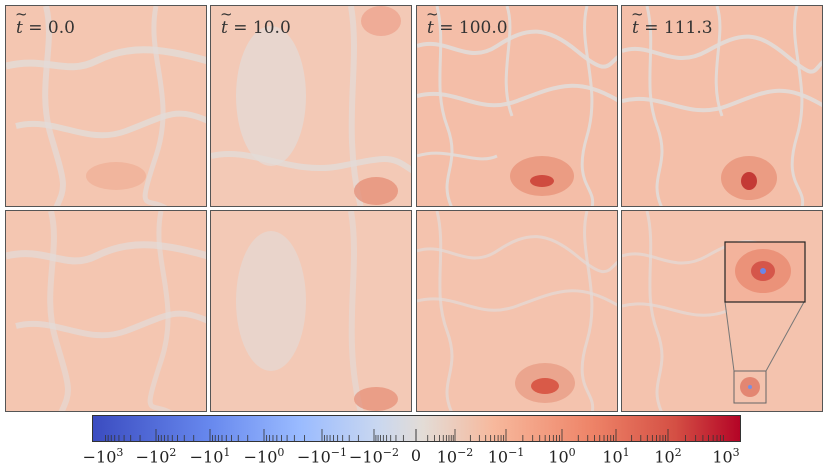 This screenshot has width=830, height=472. Describe the element at coordinates (455, 456) in the screenshot. I see `colorbar-tick-label: 10⁻²` at that location.